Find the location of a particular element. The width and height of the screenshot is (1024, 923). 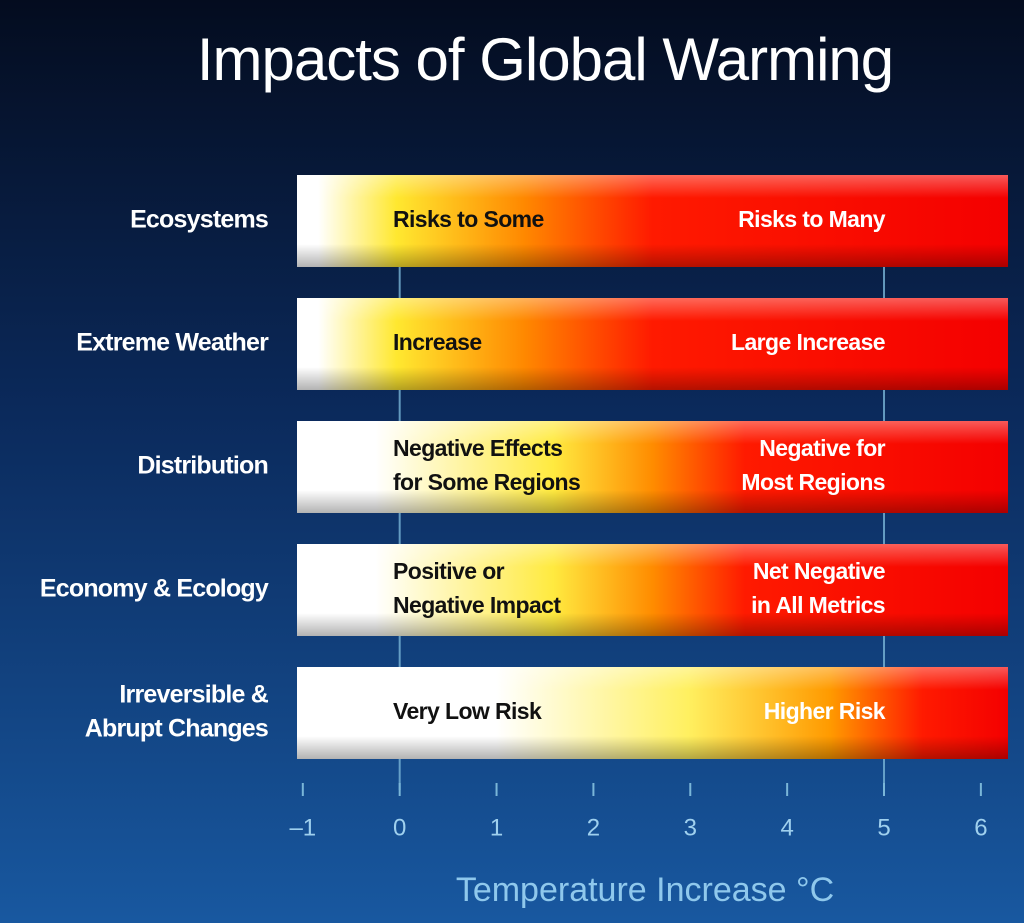

high-impact-label: in All Metrics is located at coordinates (818, 605).